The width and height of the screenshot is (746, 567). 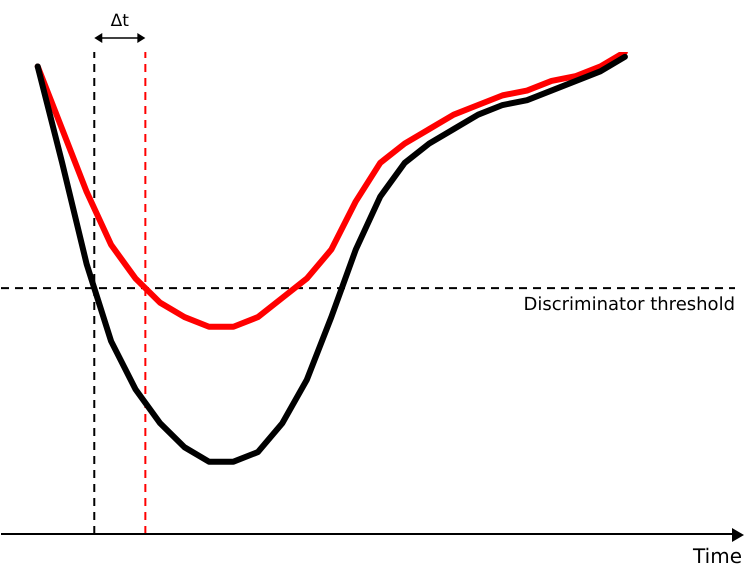 I want to click on x-axis-title: Time, so click(x=717, y=555).